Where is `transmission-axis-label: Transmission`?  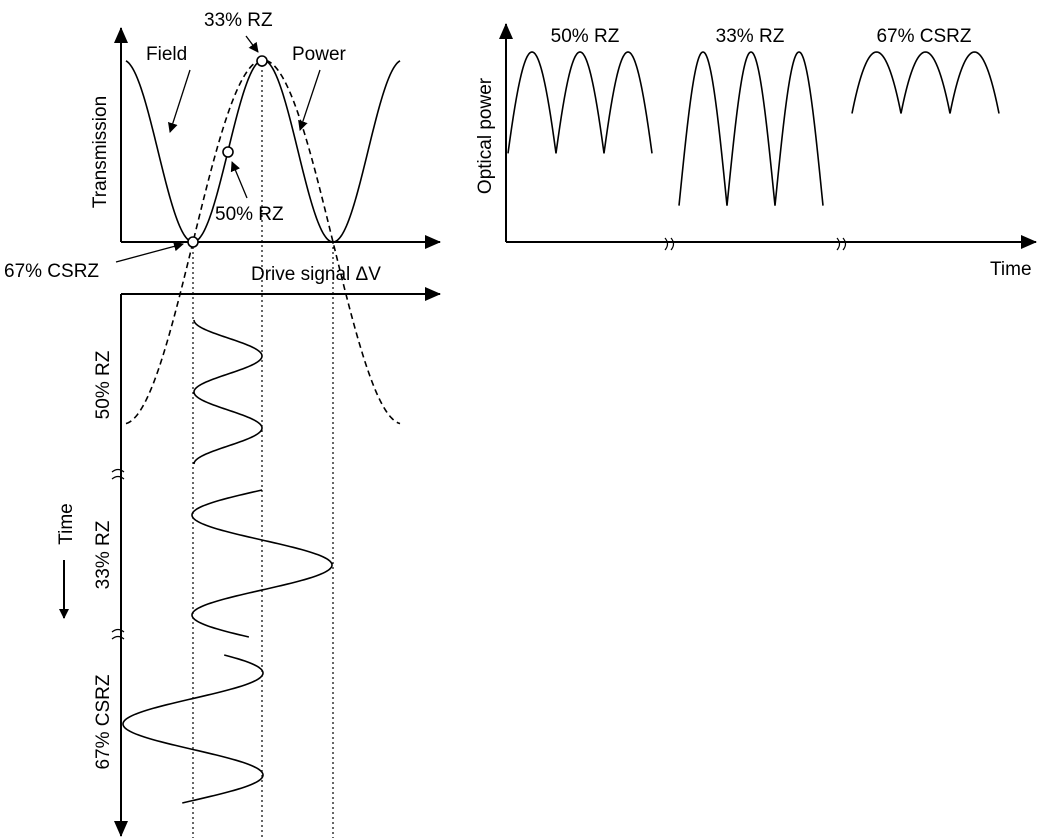
transmission-axis-label: Transmission is located at coordinates (100, 152).